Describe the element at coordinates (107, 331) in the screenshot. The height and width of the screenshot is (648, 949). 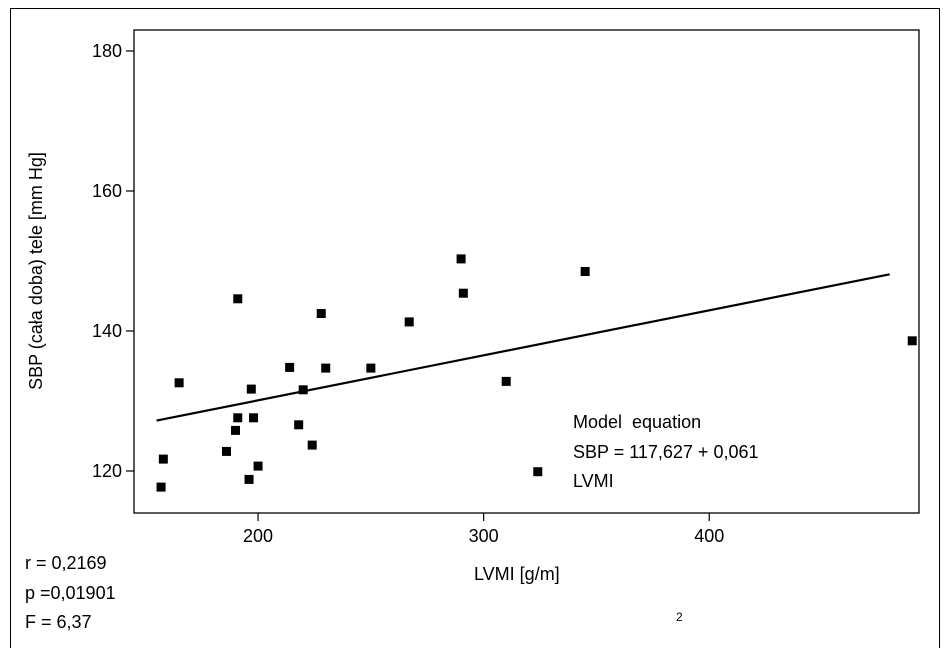
I see `y-tick-label: 140` at that location.